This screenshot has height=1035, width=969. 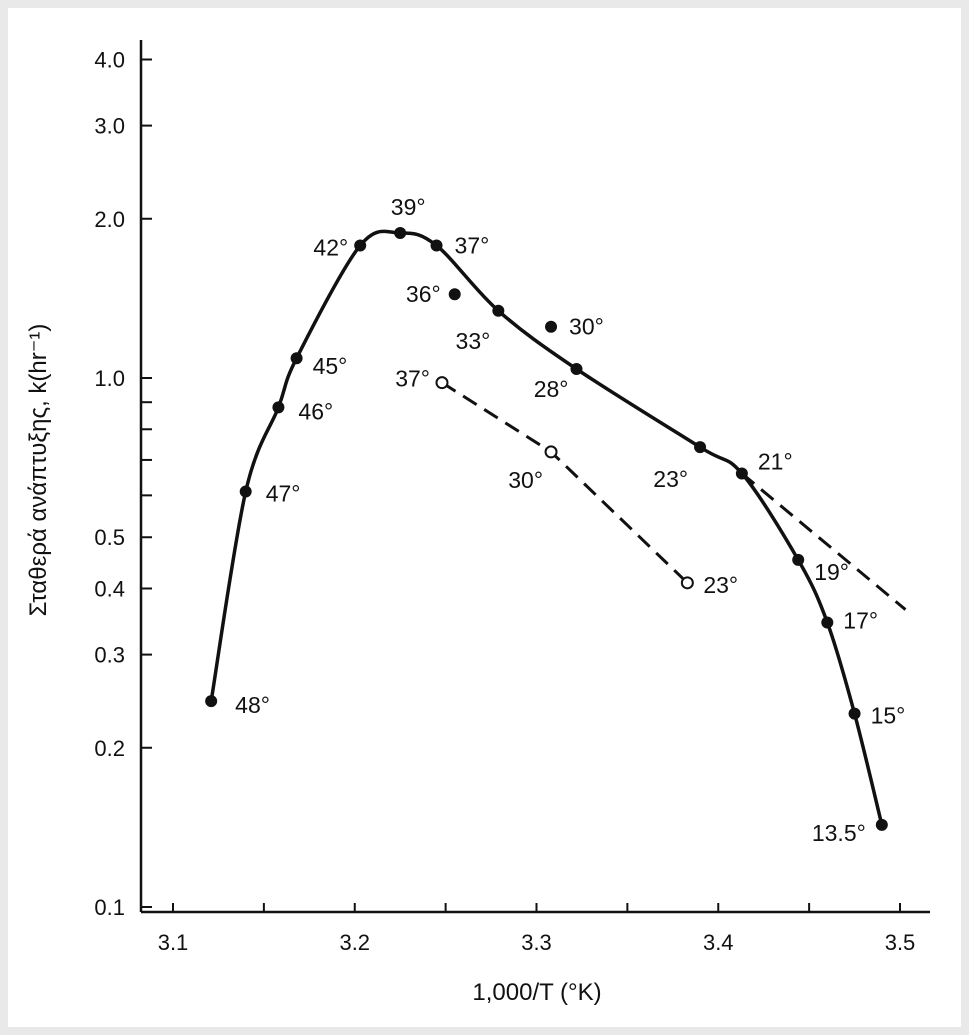 What do you see at coordinates (109, 589) in the screenshot?
I see `y-tick-label: 0.4` at bounding box center [109, 589].